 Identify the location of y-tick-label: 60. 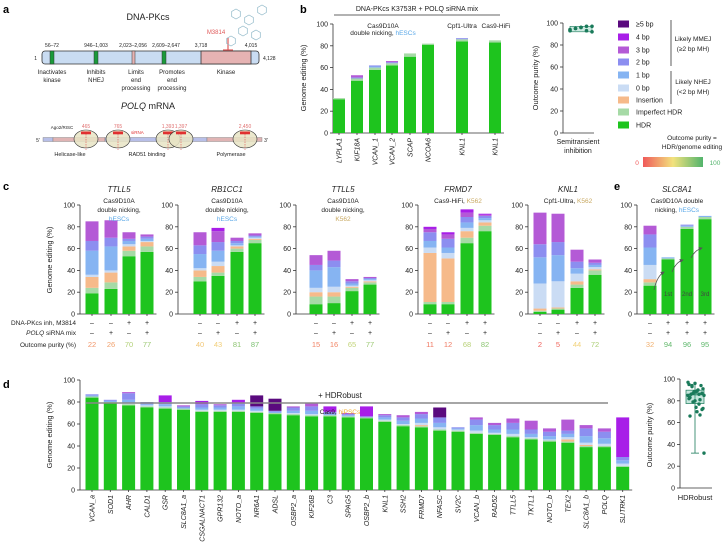
(169, 249).